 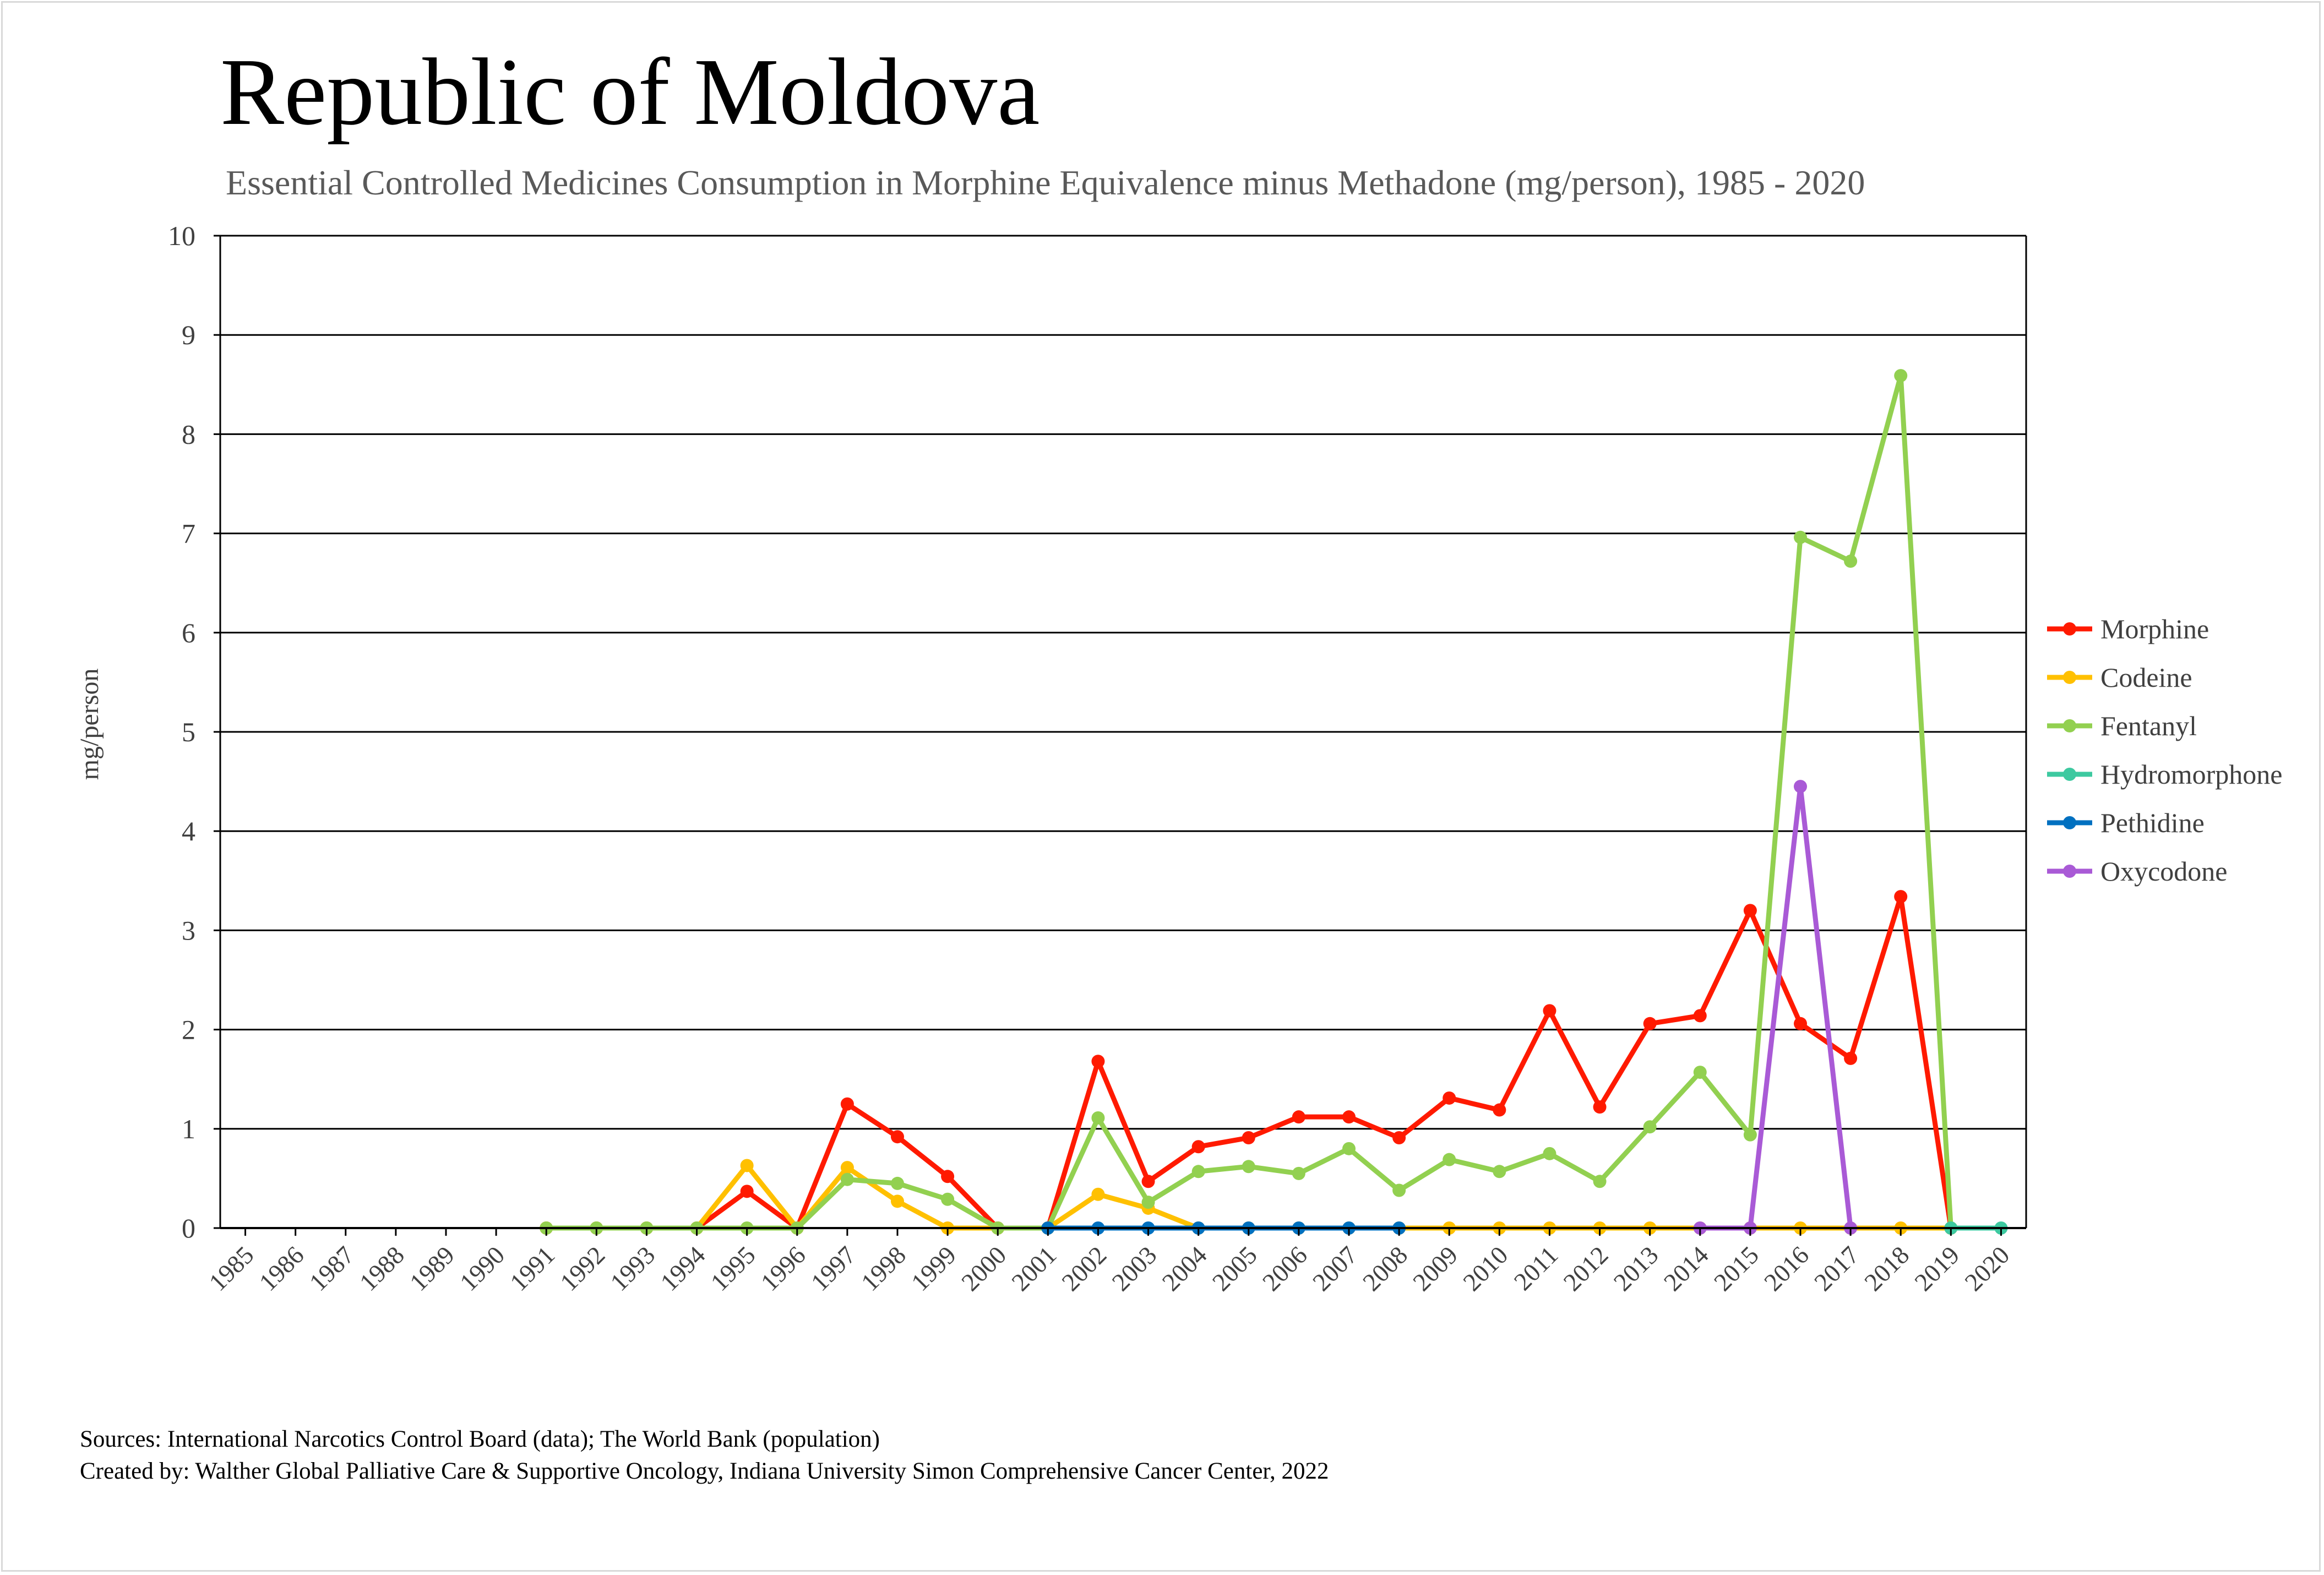 What do you see at coordinates (934, 1268) in the screenshot?
I see `x-tick-label: 1999` at bounding box center [934, 1268].